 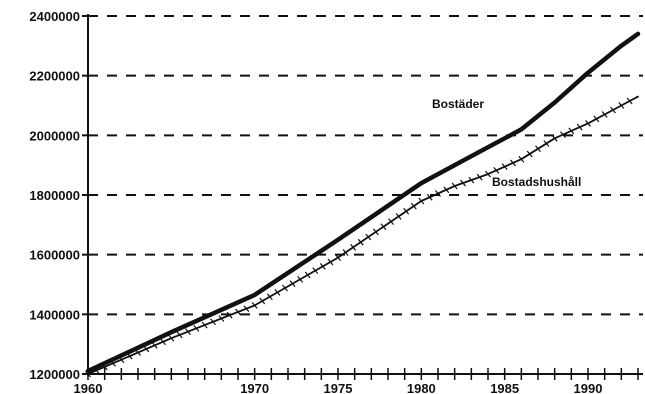 What do you see at coordinates (54, 135) in the screenshot?
I see `y-tick-label: 2000000` at bounding box center [54, 135].